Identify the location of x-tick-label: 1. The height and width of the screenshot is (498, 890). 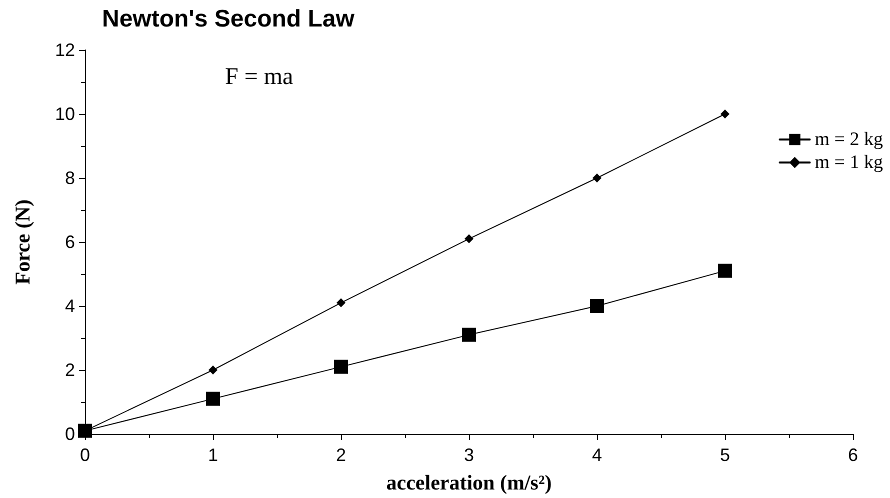
(213, 455).